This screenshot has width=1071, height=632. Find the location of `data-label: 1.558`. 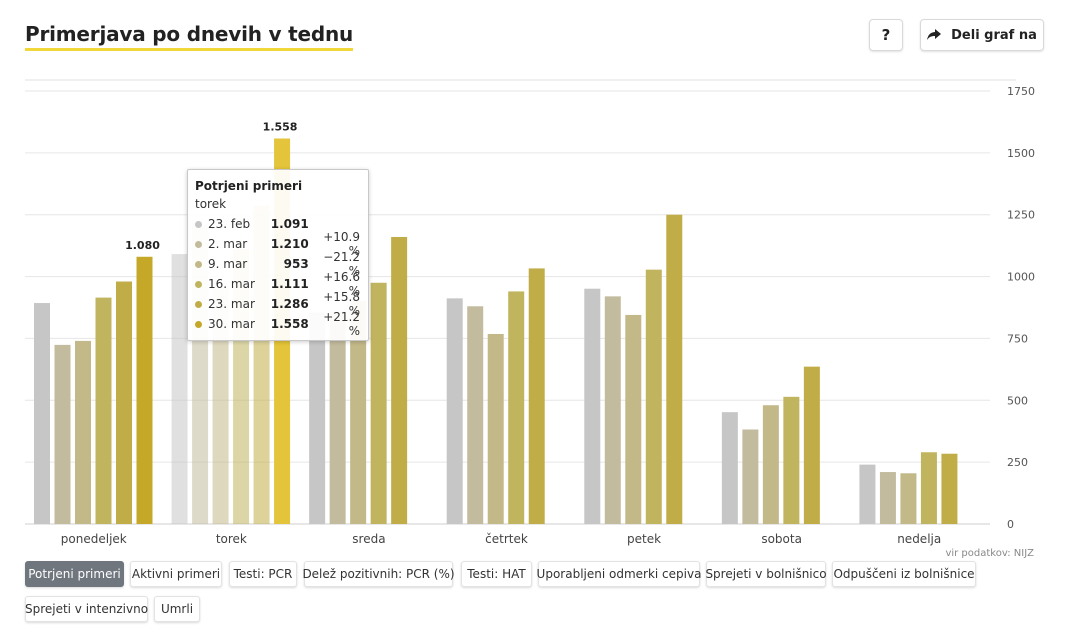

data-label: 1.558 is located at coordinates (280, 127).